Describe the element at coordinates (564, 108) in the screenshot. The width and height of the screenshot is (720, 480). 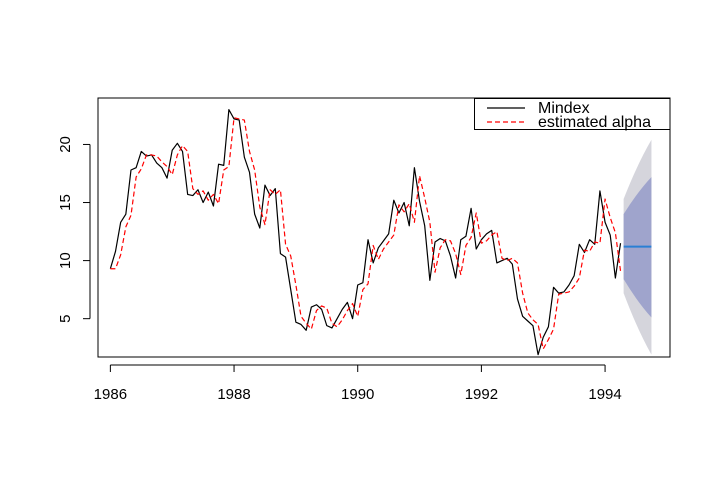
I see `legend-label-0: Mindex` at that location.